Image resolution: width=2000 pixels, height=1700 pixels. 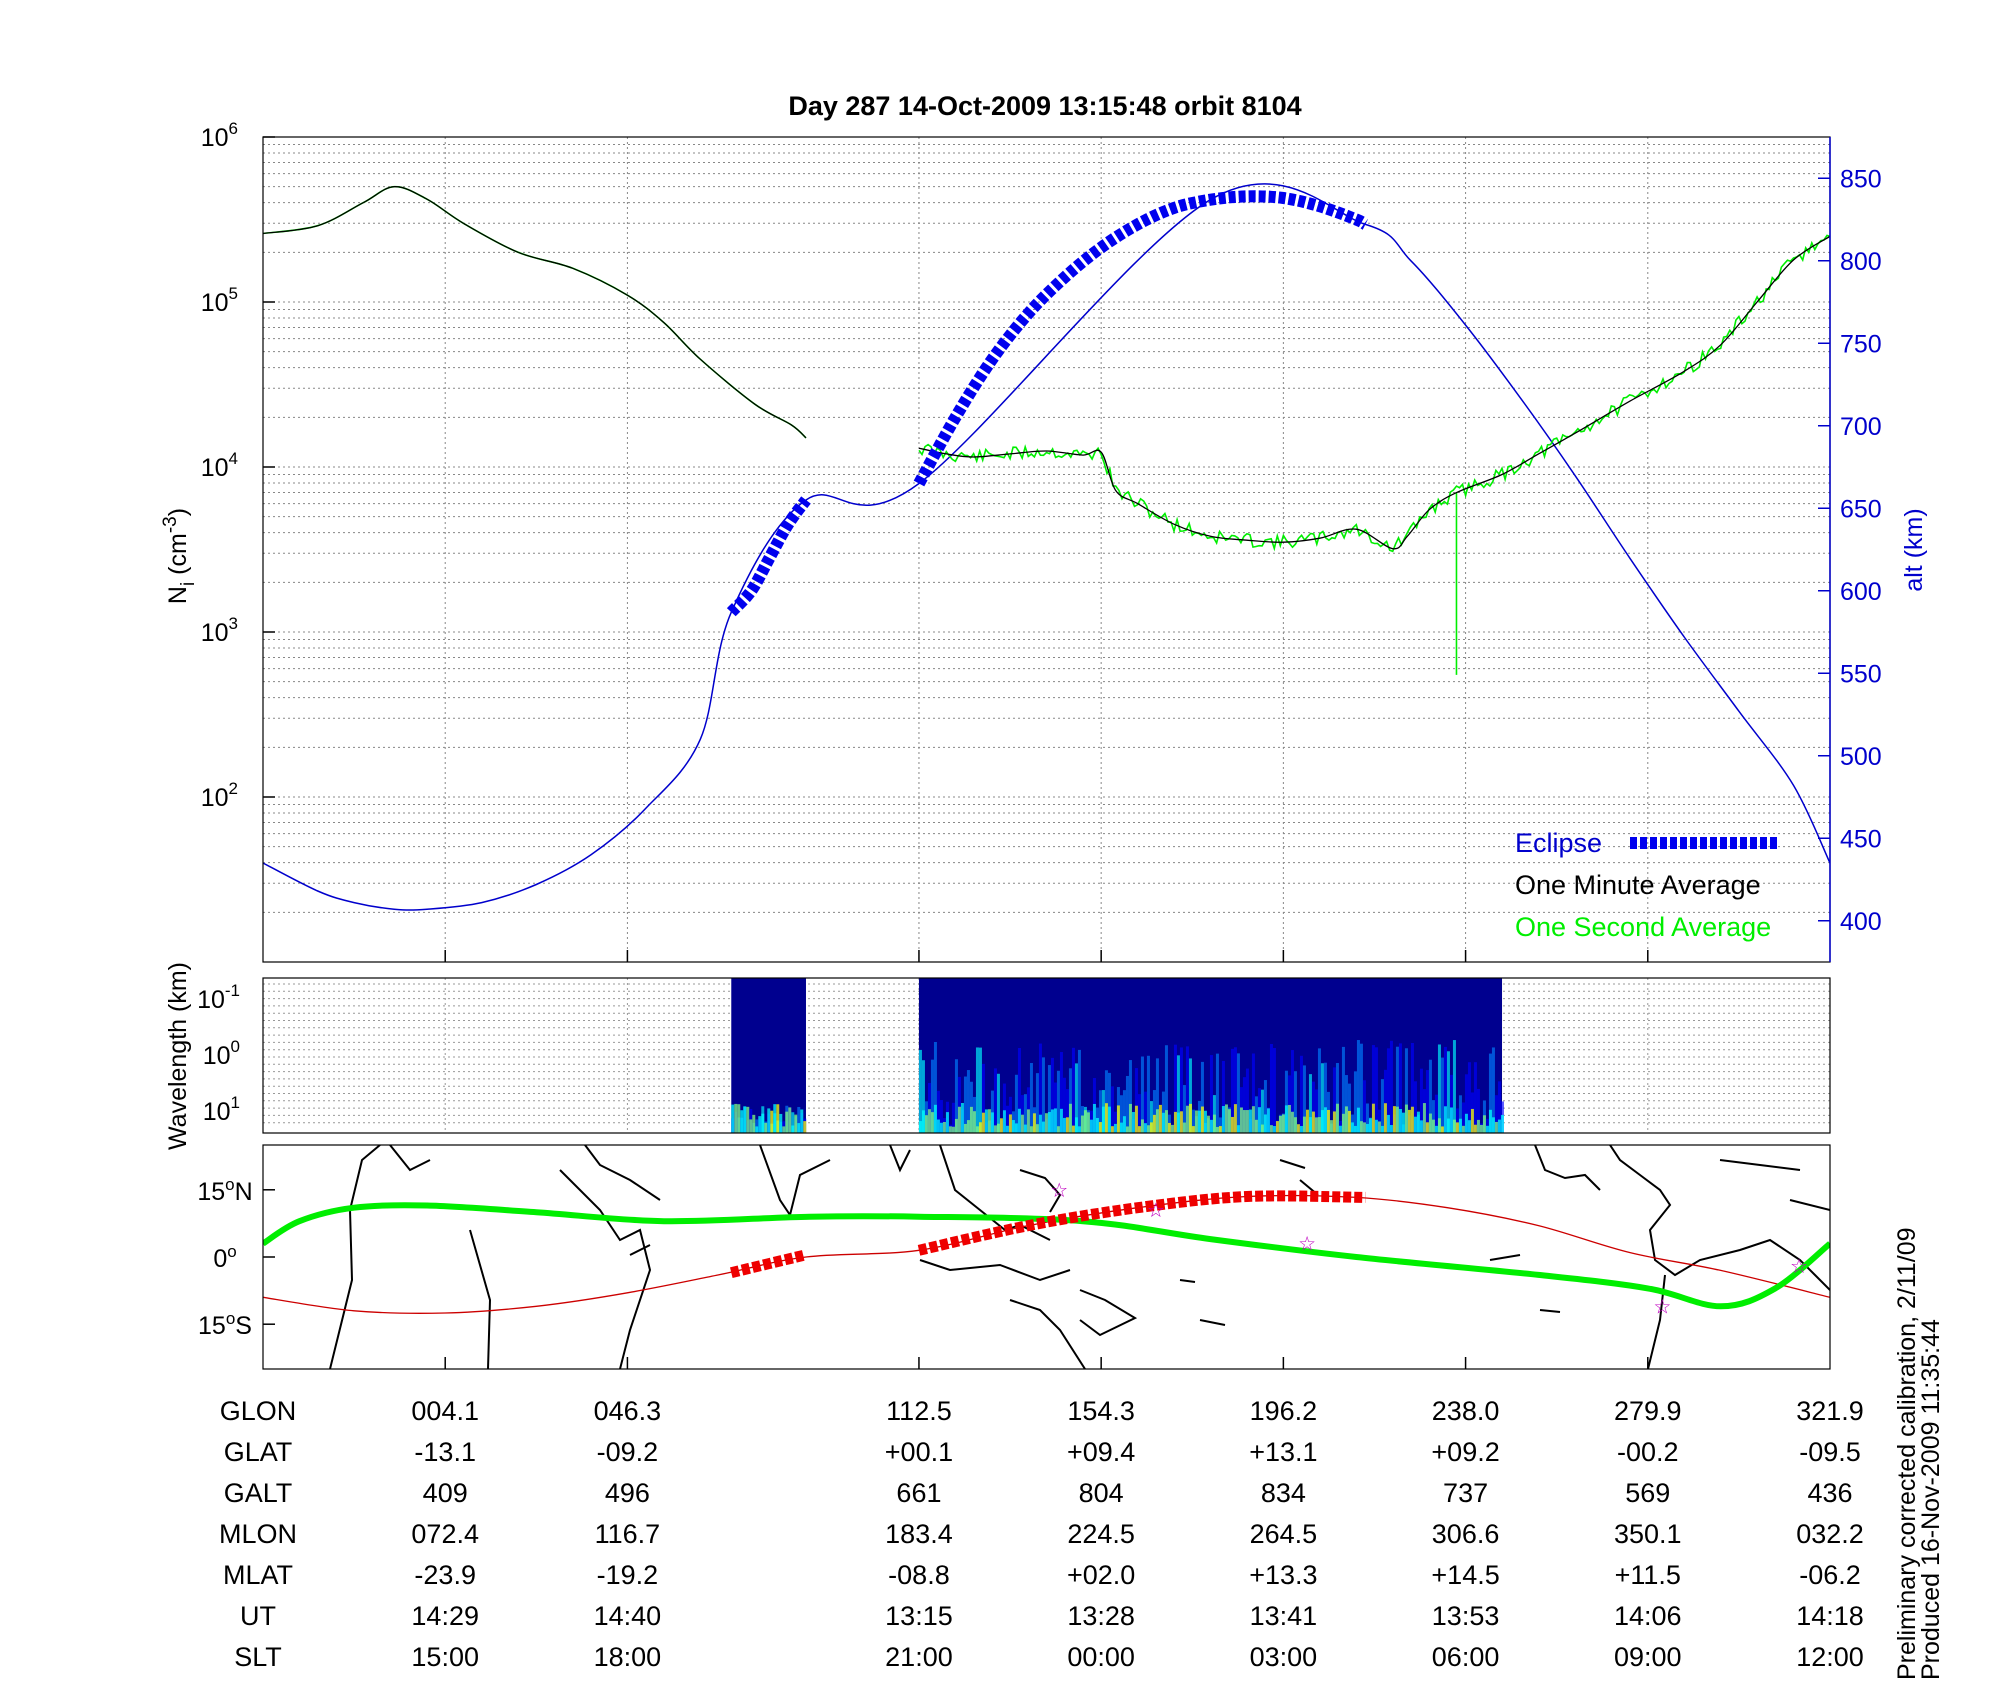 I want to click on spectrogram-y-label: Wavelength (km), so click(x=178, y=1056).